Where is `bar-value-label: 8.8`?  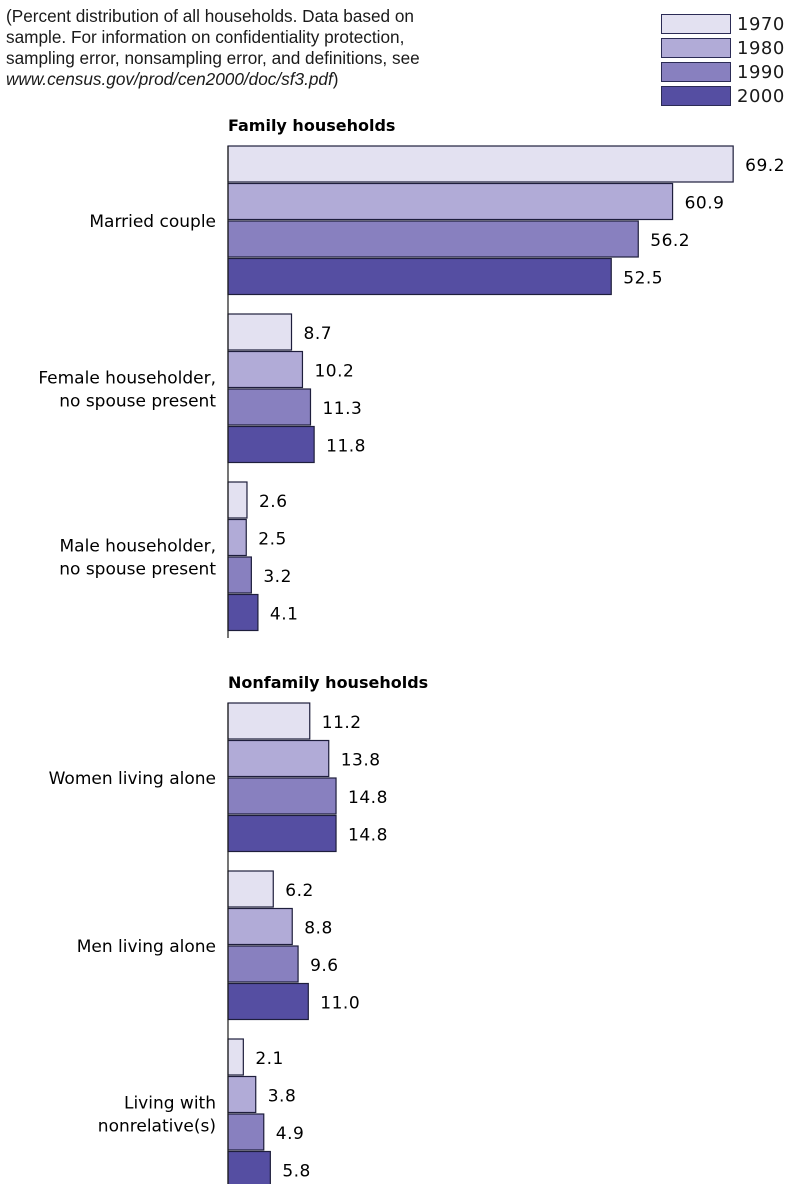
bar-value-label: 8.8 is located at coordinates (318, 929).